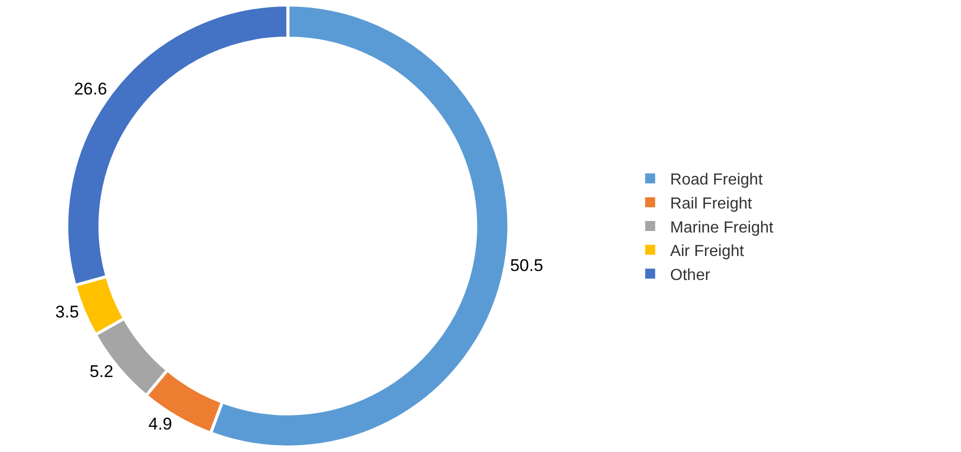 This screenshot has width=961, height=452. Describe the element at coordinates (711, 203) in the screenshot. I see `legend-label: Rail Freight` at that location.